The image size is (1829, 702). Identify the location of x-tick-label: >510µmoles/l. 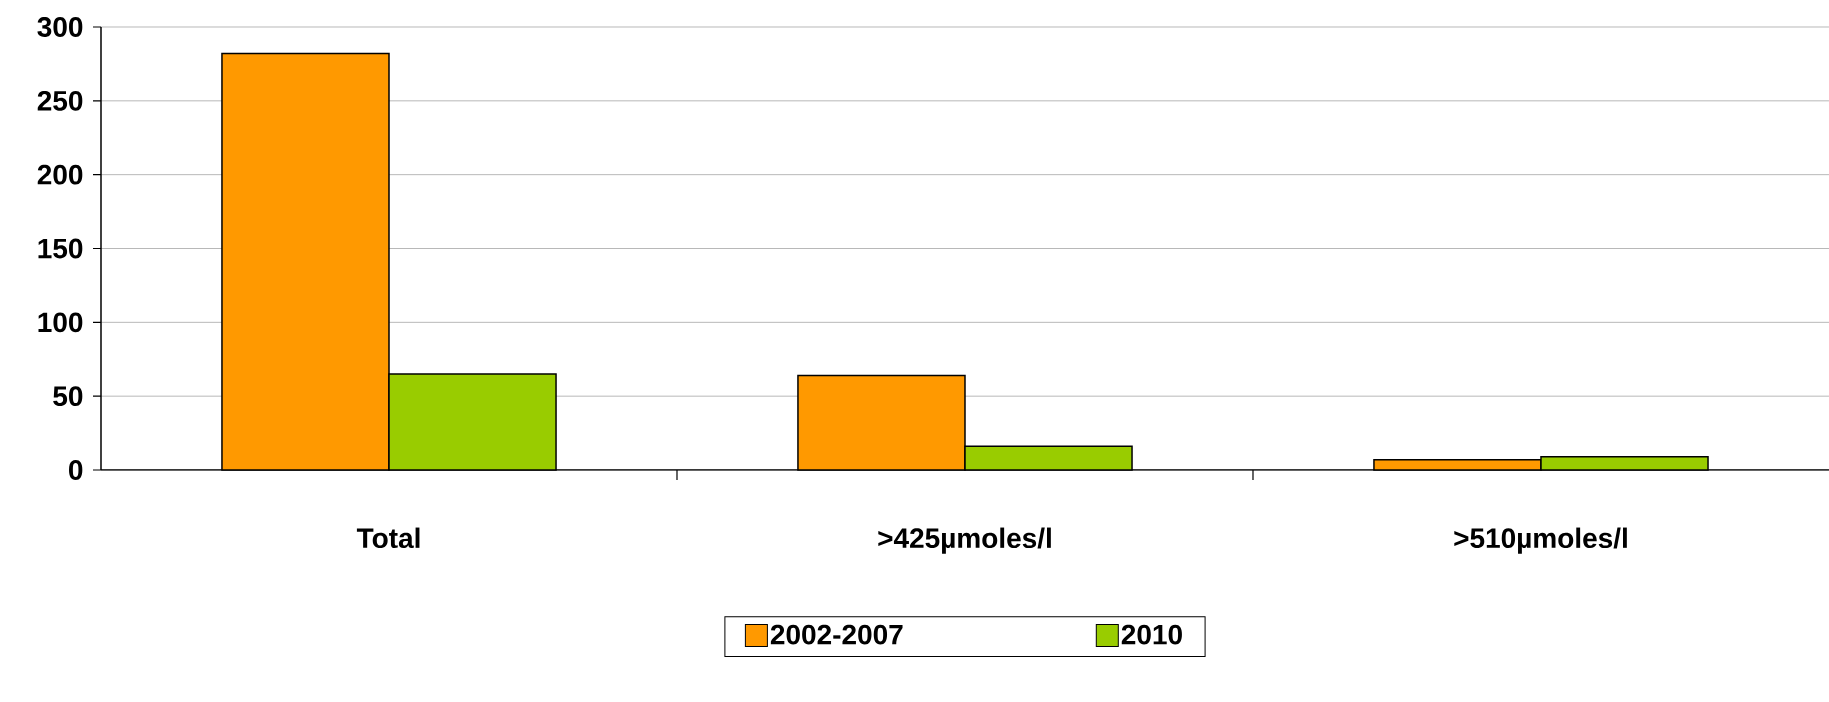
(1540, 540).